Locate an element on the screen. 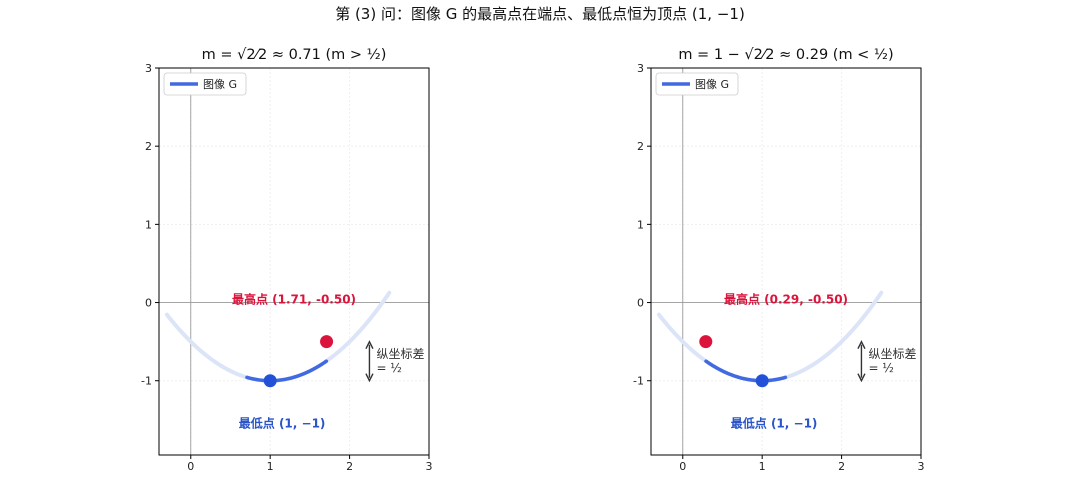 This screenshot has width=1080, height=488. subplot-title: m = 1 − √2⁄2 ≈ 0.29 (m < ½) is located at coordinates (785, 55).